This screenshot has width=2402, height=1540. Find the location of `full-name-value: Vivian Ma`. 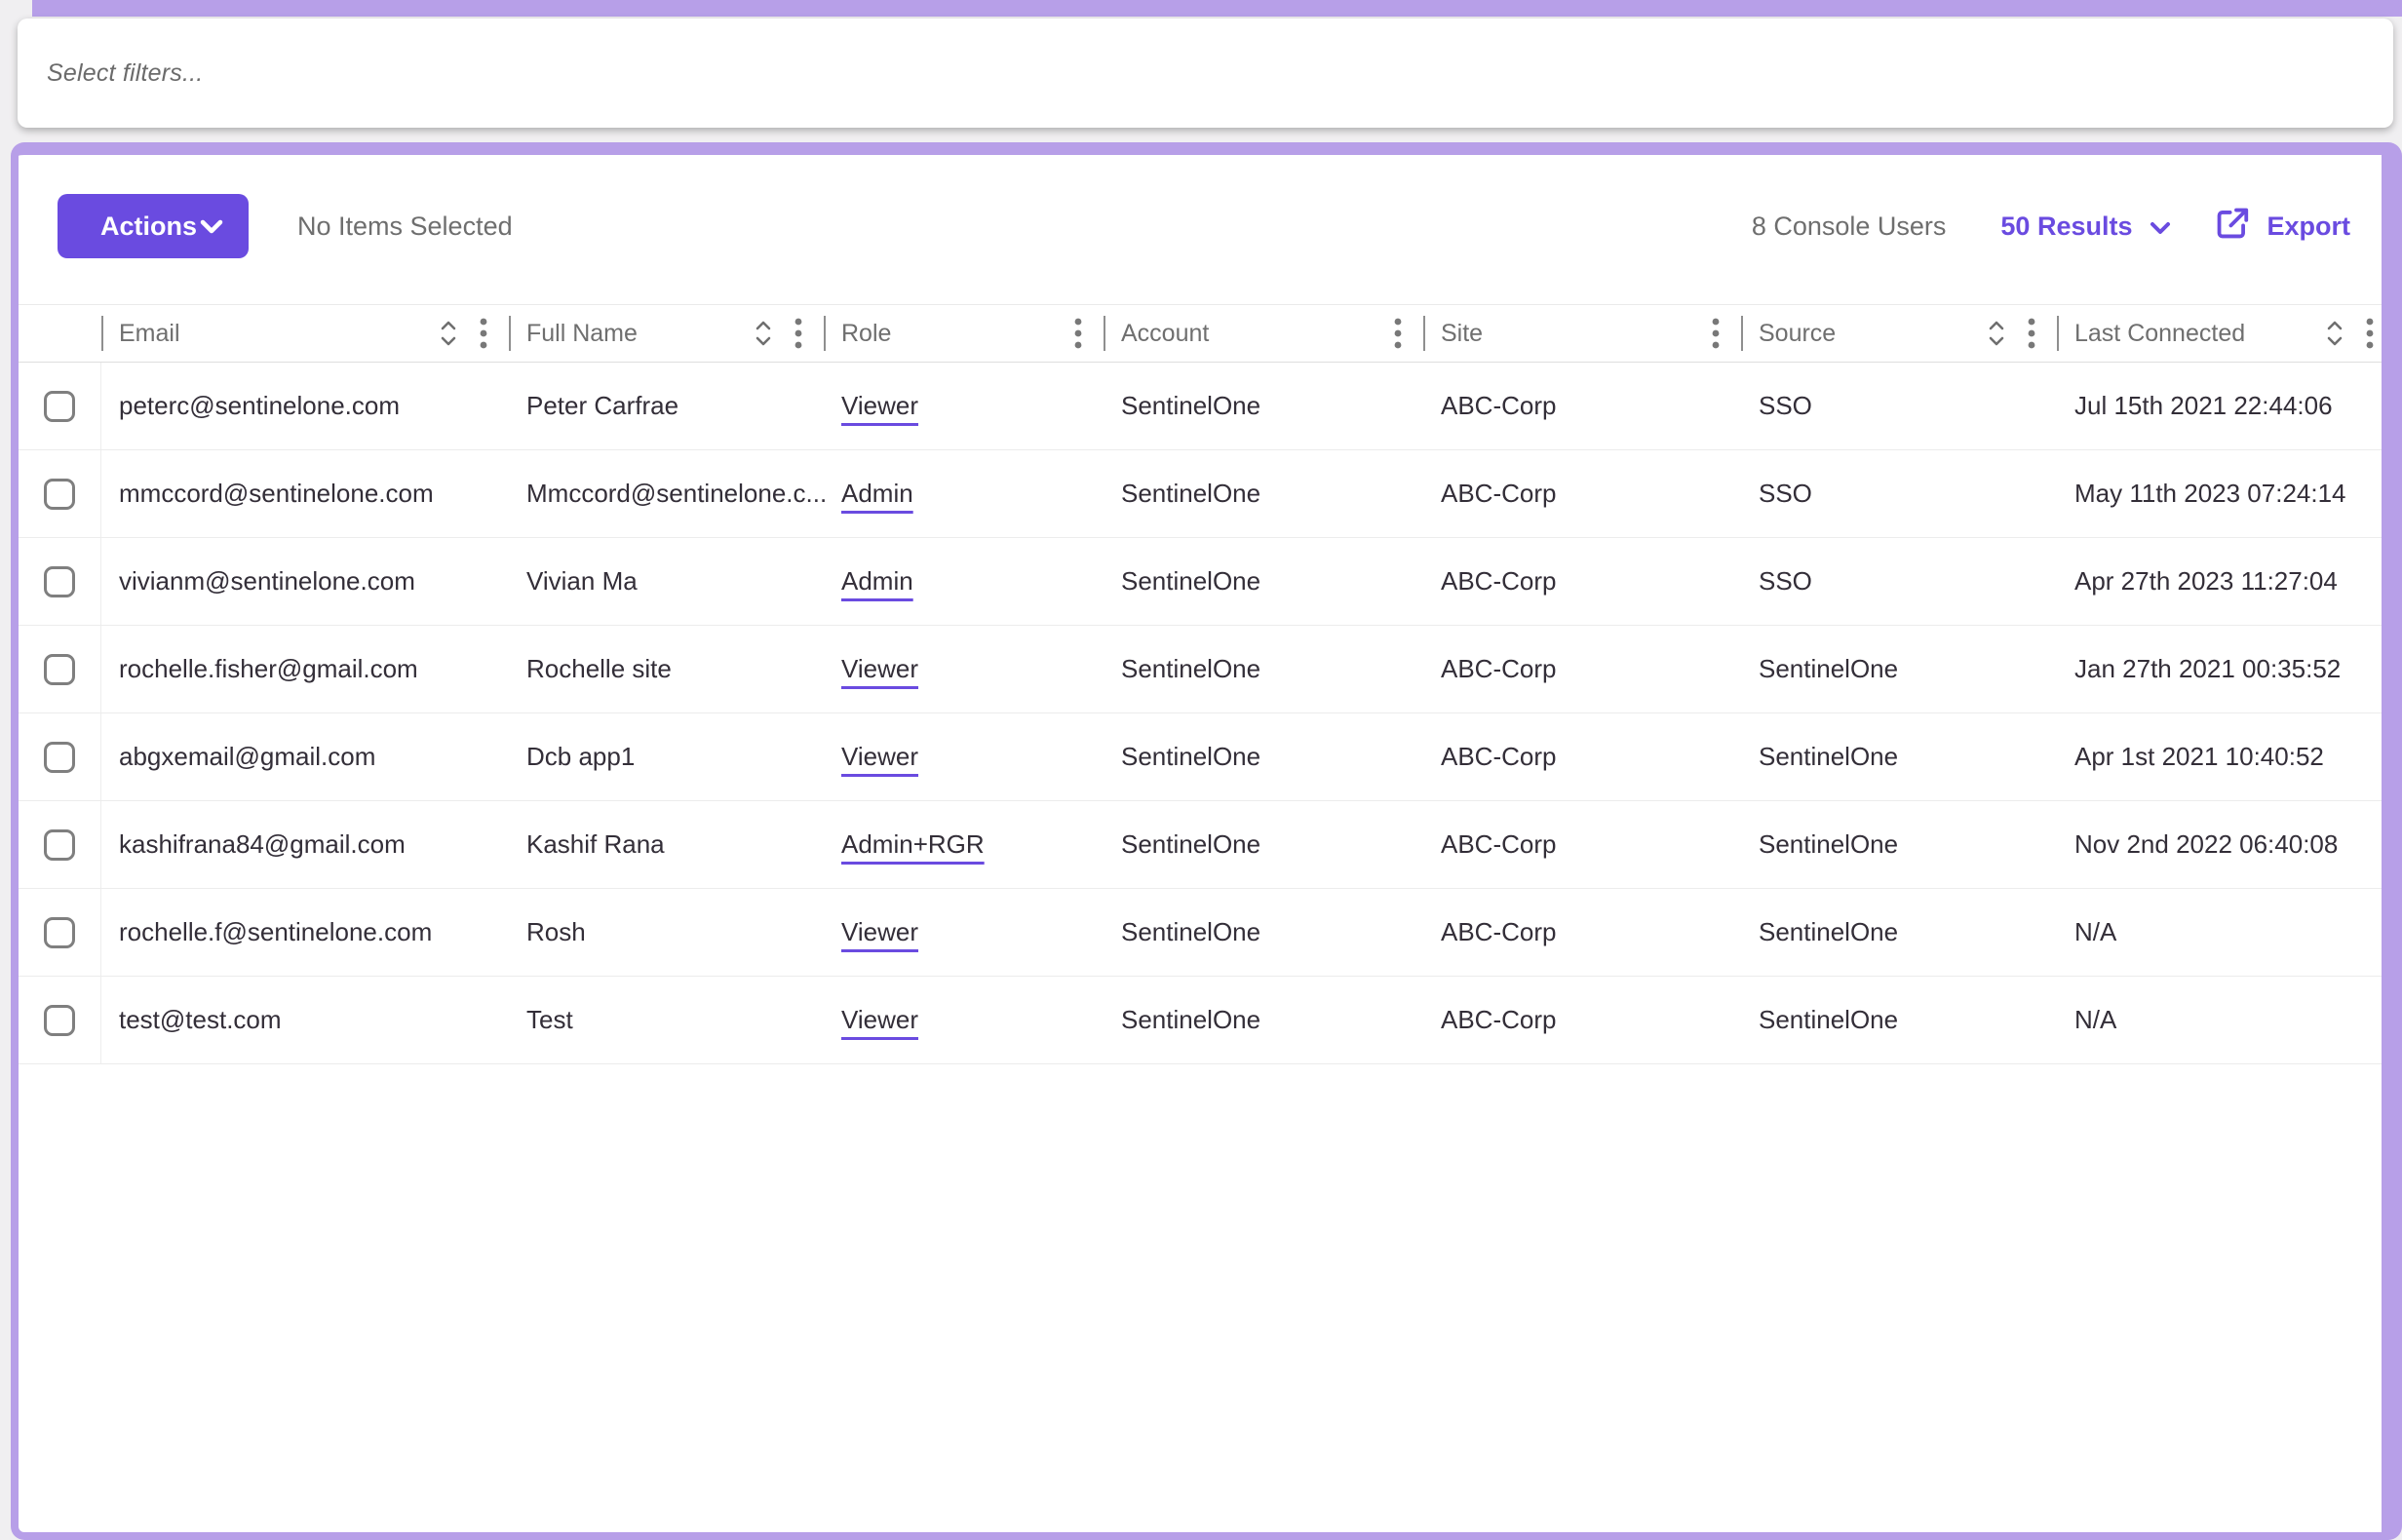

full-name-value: Vivian Ma is located at coordinates (582, 581).